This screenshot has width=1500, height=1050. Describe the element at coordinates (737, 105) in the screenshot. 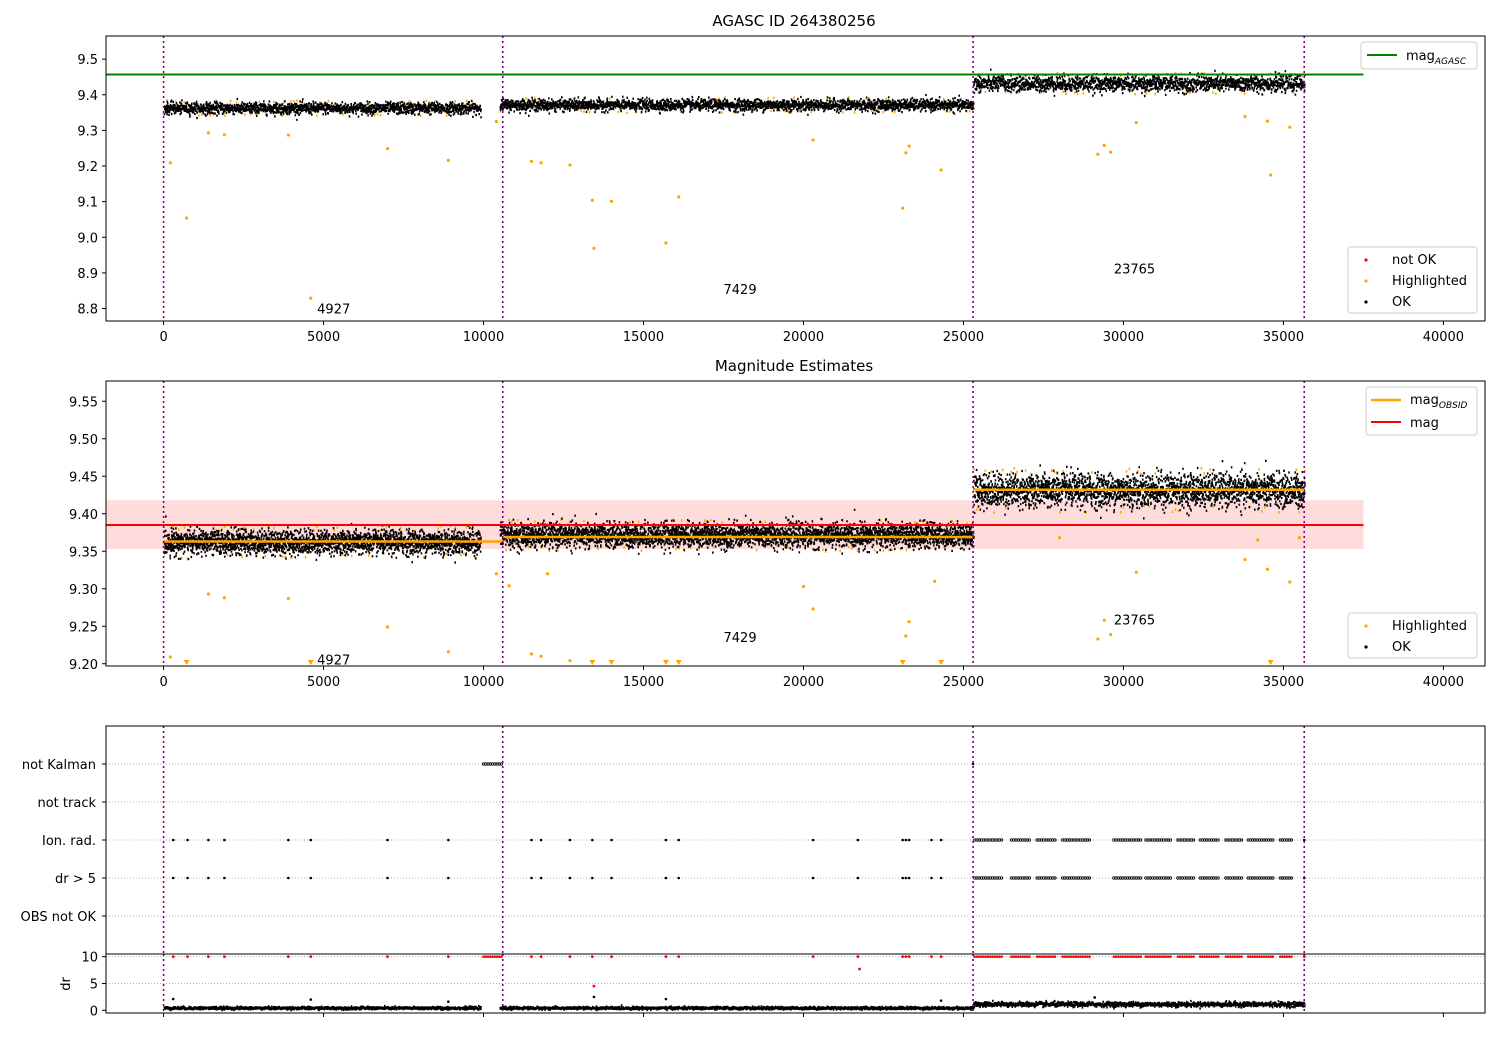

I see `ok-points-series` at that location.